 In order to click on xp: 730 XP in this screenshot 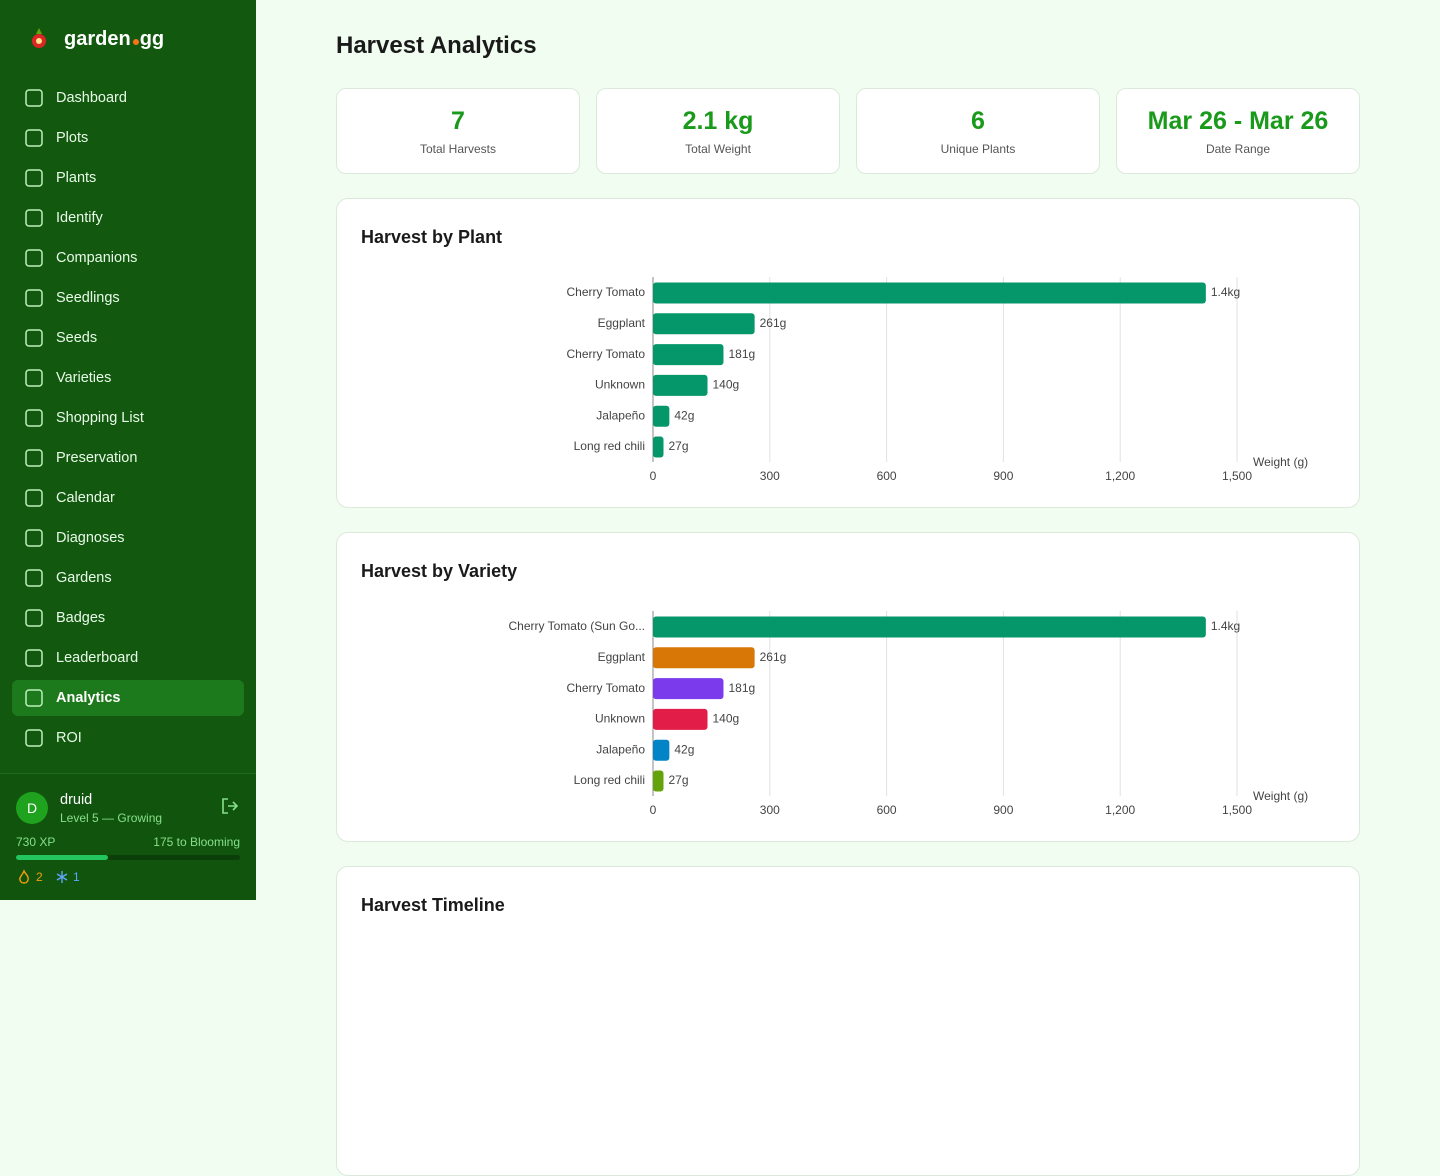, I will do `click(36, 842)`.